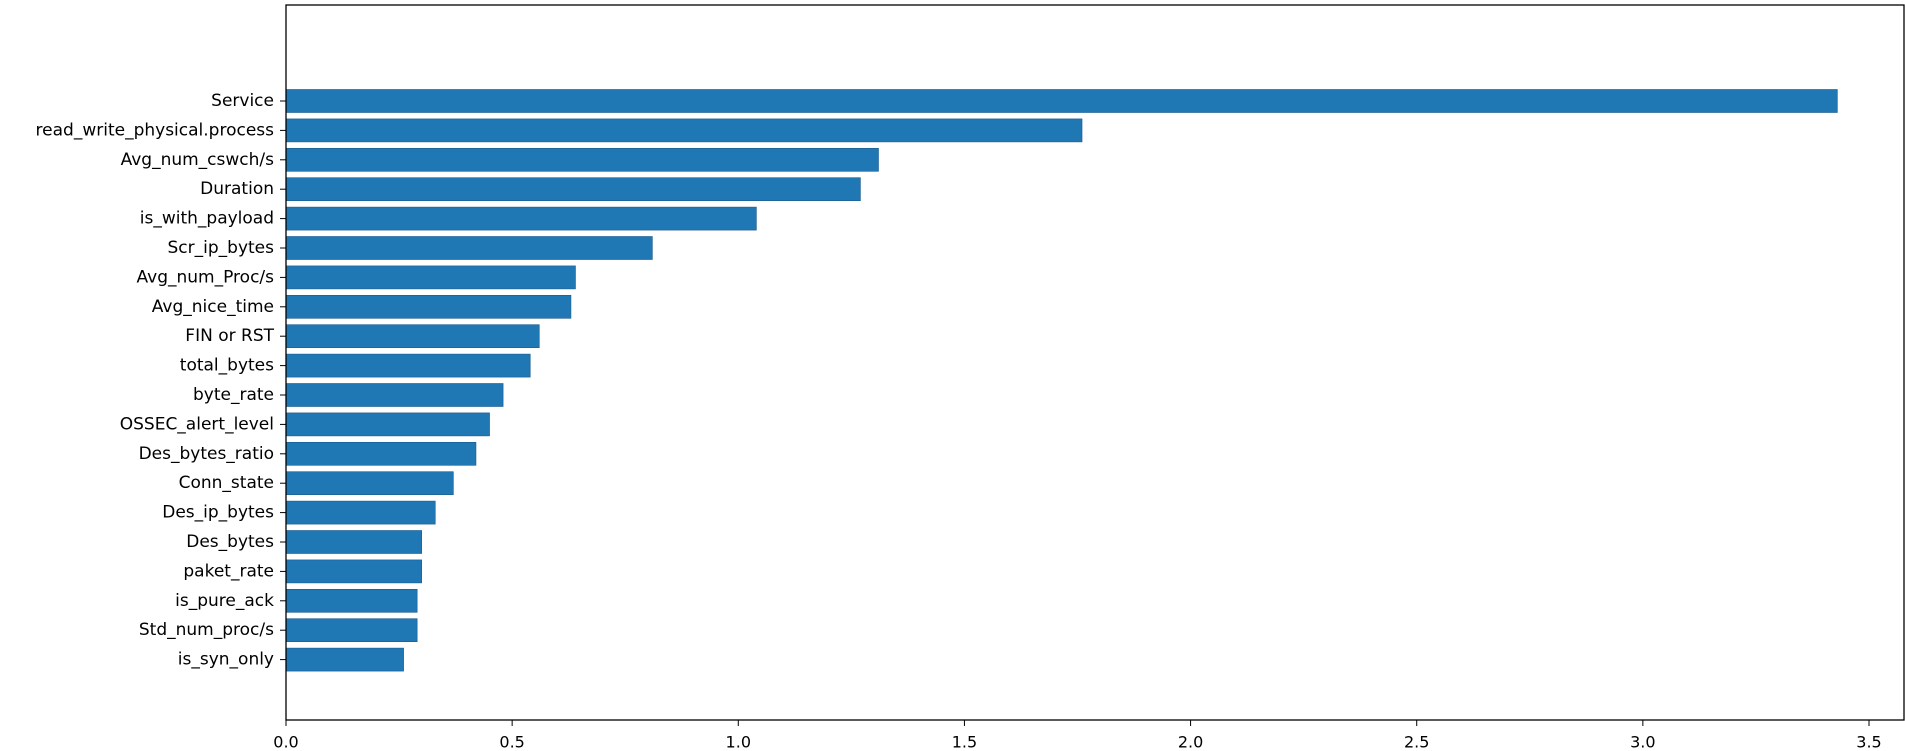  I want to click on bar-avg-nice-time, so click(428, 306).